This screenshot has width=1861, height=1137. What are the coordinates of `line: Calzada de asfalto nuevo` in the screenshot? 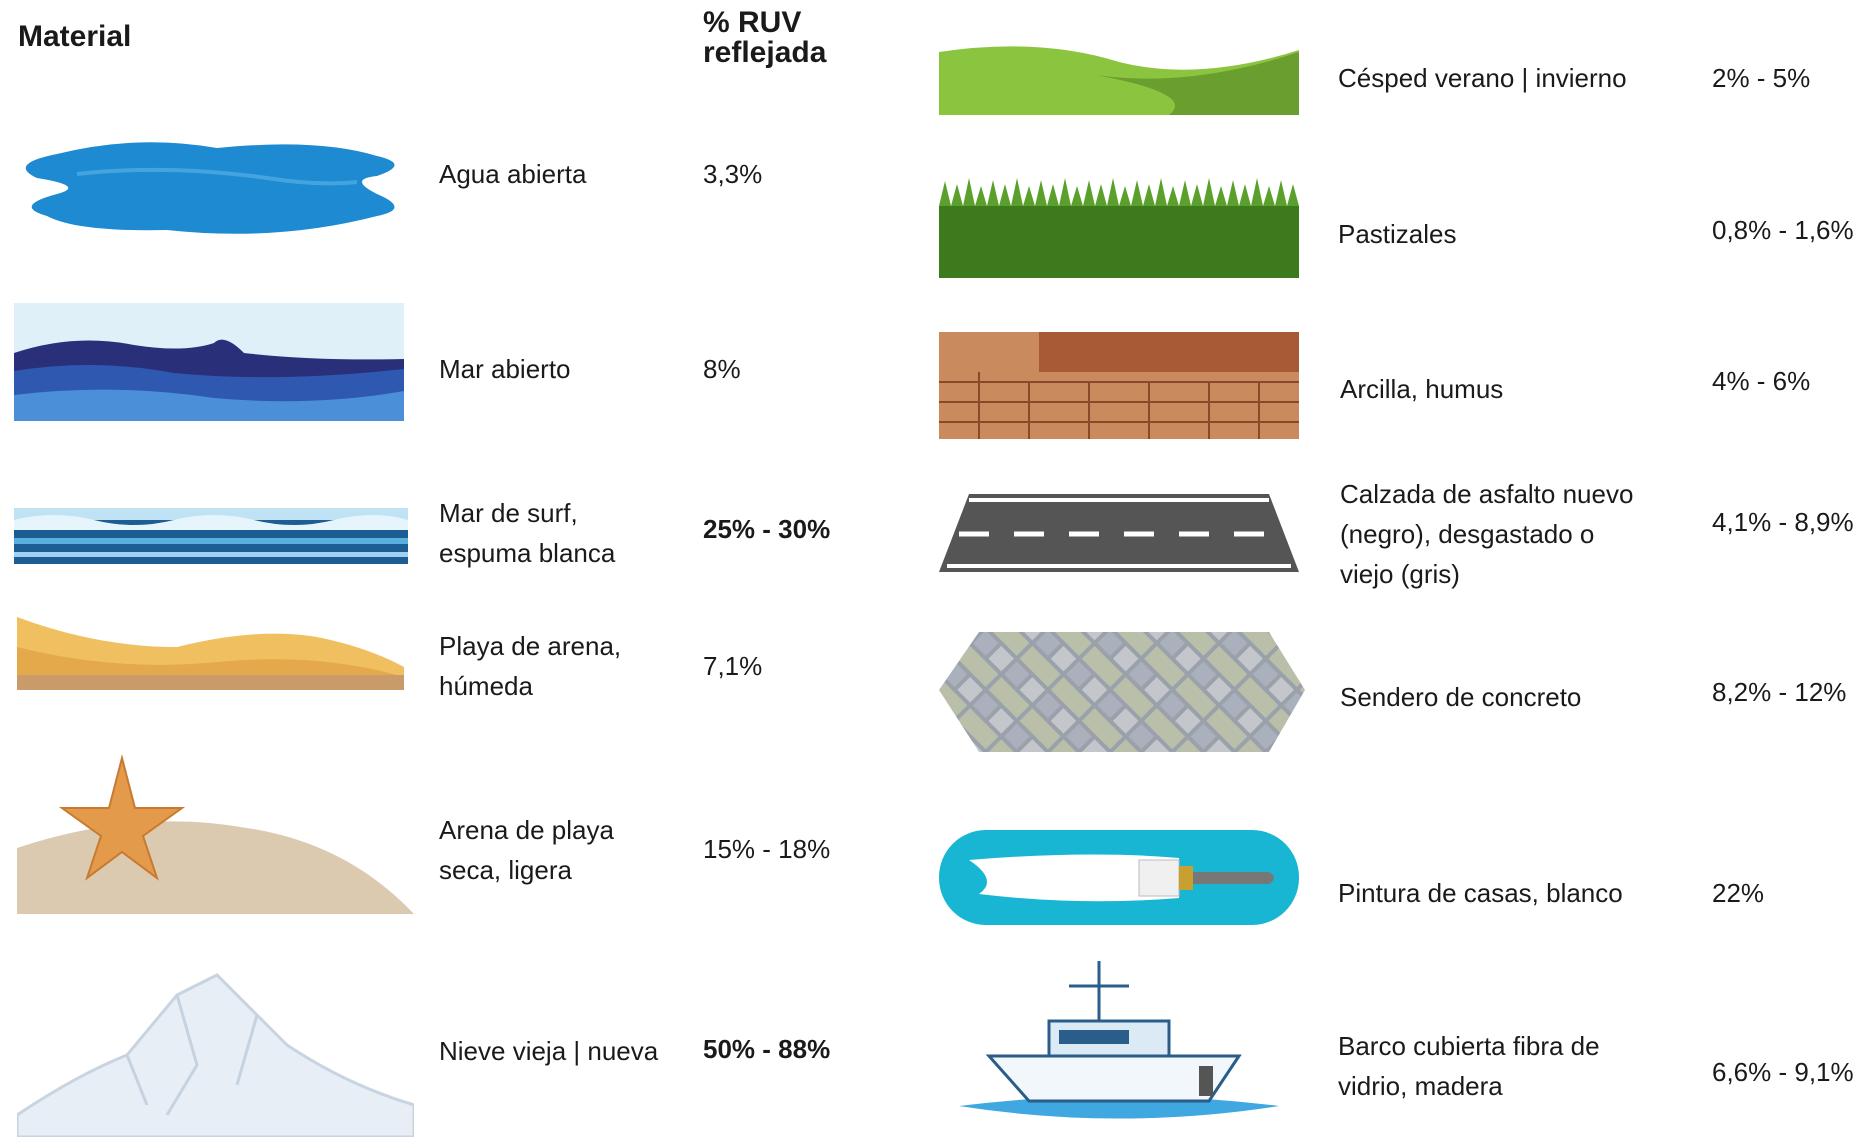 It's located at (1487, 494).